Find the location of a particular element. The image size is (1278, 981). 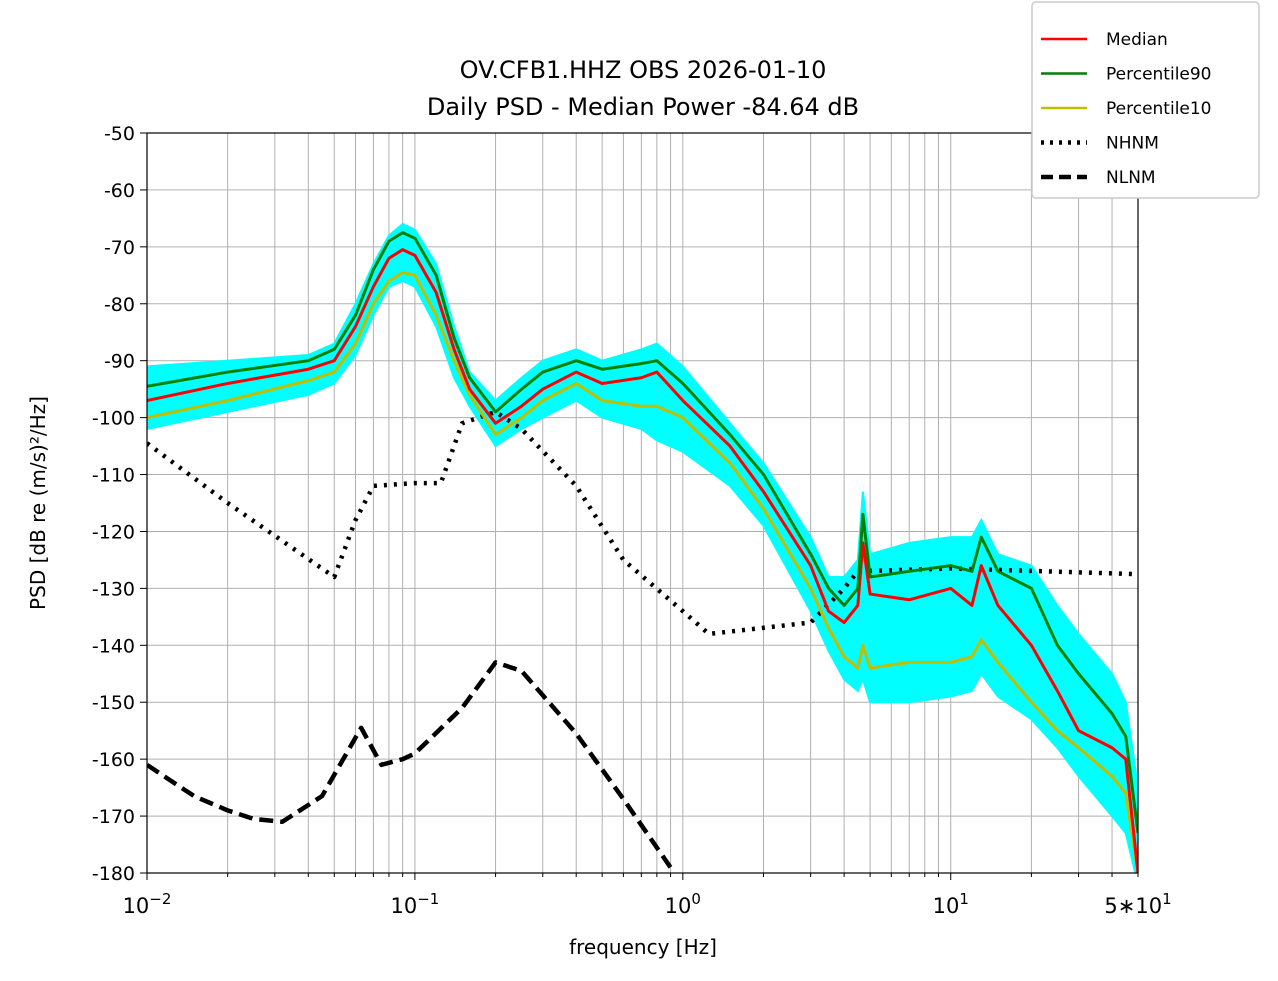

x-tick-label: 10⁰ is located at coordinates (683, 904).